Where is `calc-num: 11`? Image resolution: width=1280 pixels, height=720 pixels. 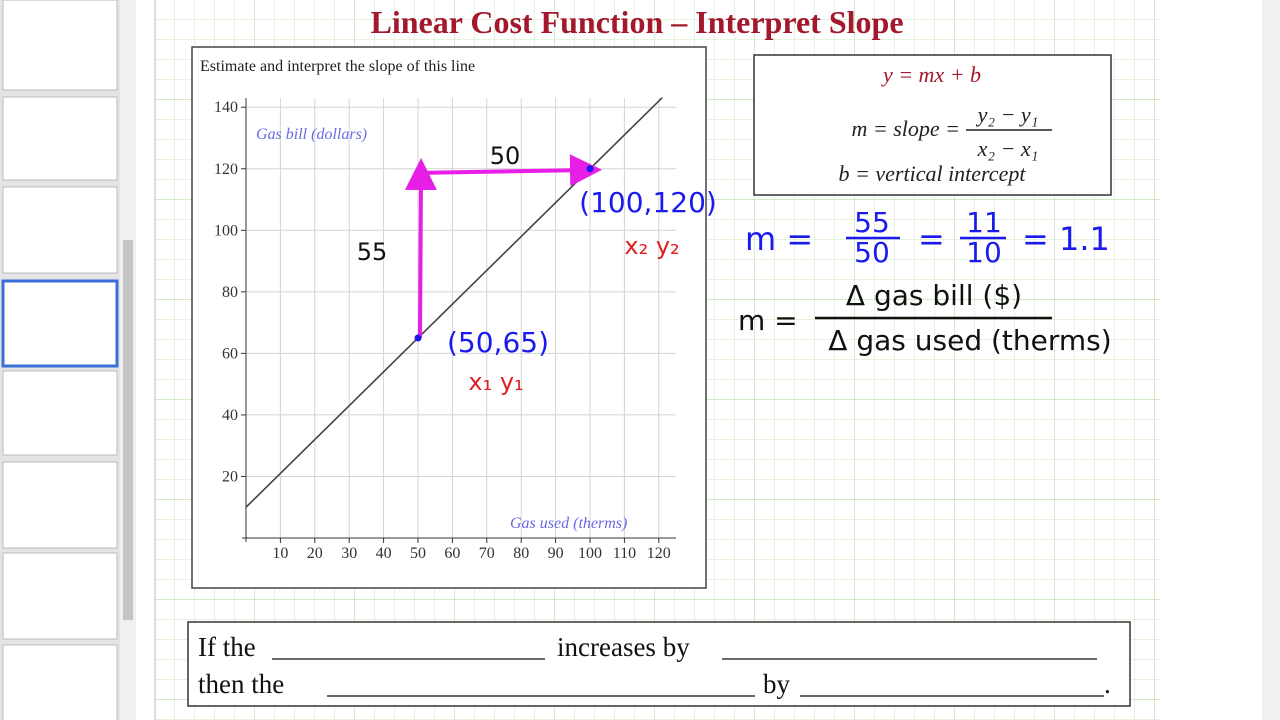 calc-num: 11 is located at coordinates (984, 222).